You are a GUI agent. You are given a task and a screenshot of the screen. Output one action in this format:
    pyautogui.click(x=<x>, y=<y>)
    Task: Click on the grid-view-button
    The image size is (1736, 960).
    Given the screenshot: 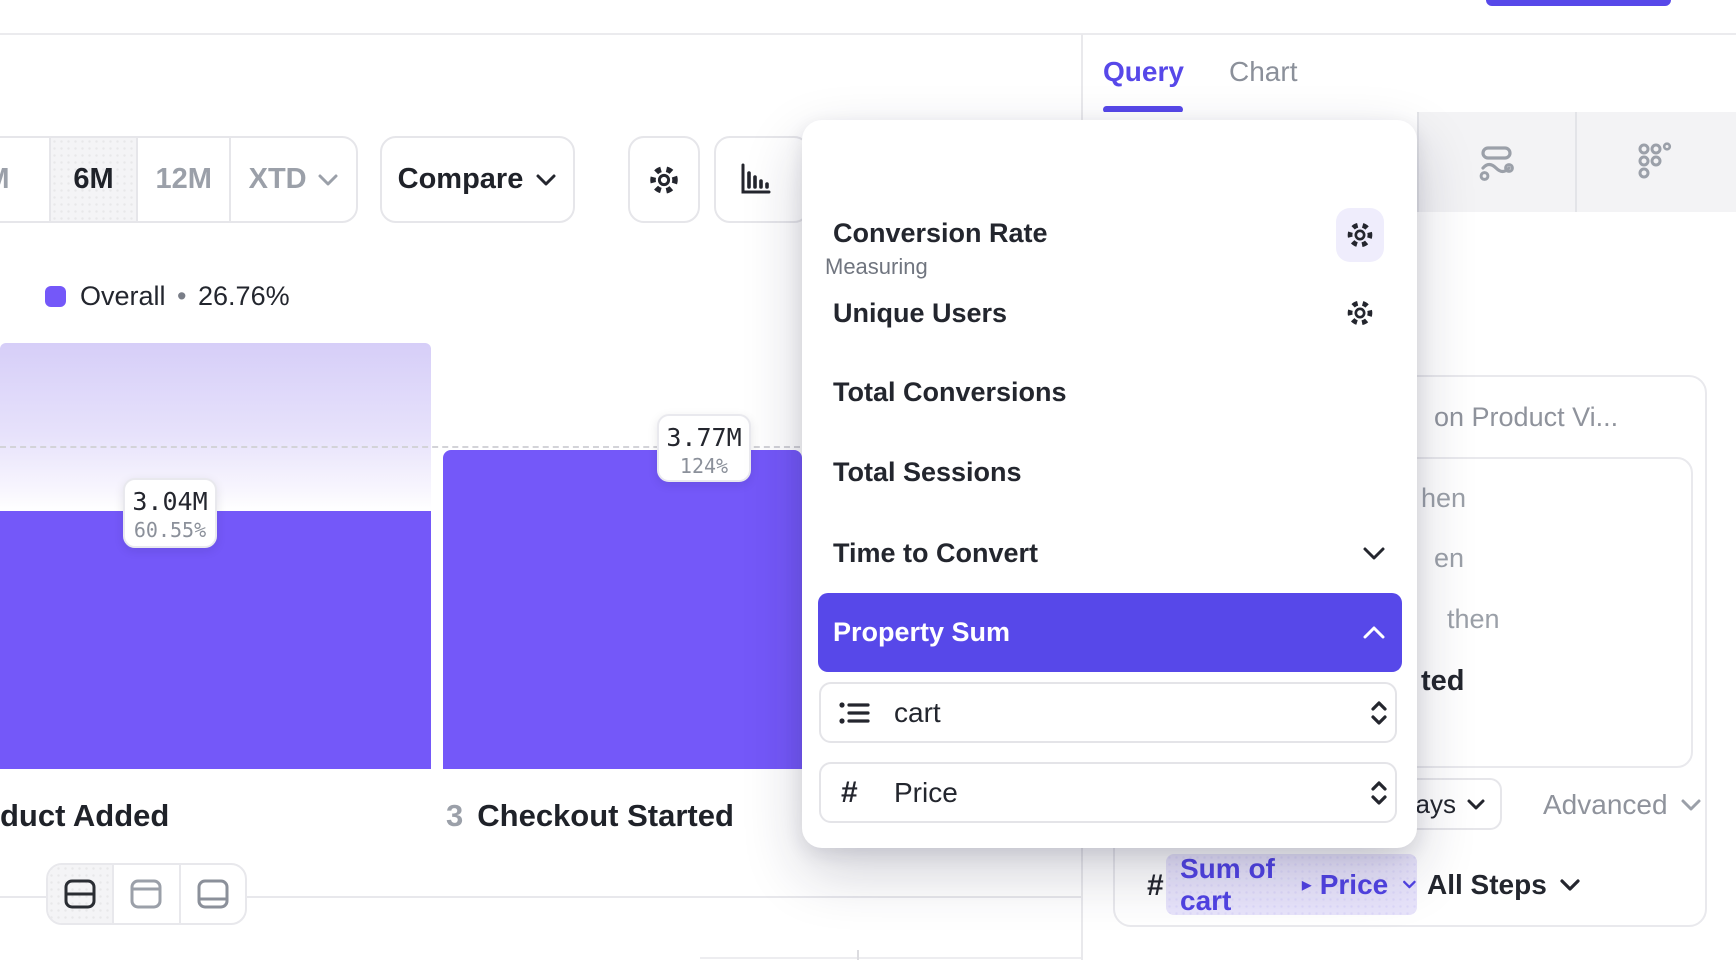 What is the action you would take?
    pyautogui.click(x=1655, y=162)
    